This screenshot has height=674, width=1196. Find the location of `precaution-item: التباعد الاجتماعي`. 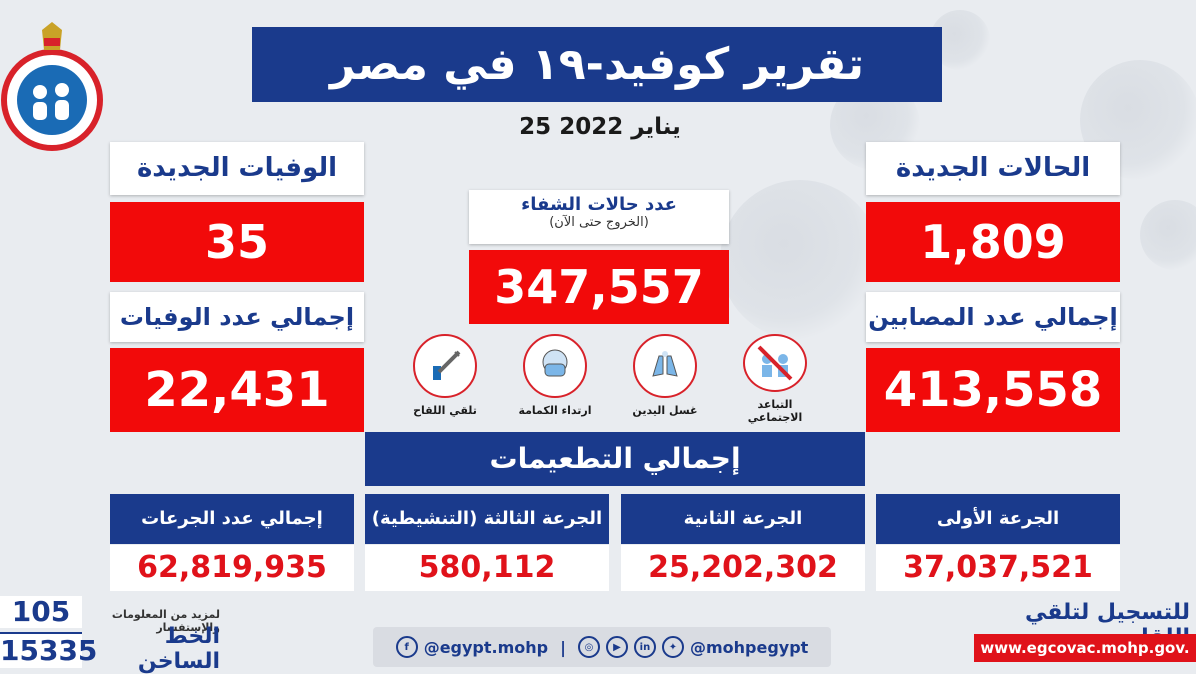

precaution-item: التباعد الاجتماعي is located at coordinates (775, 379).